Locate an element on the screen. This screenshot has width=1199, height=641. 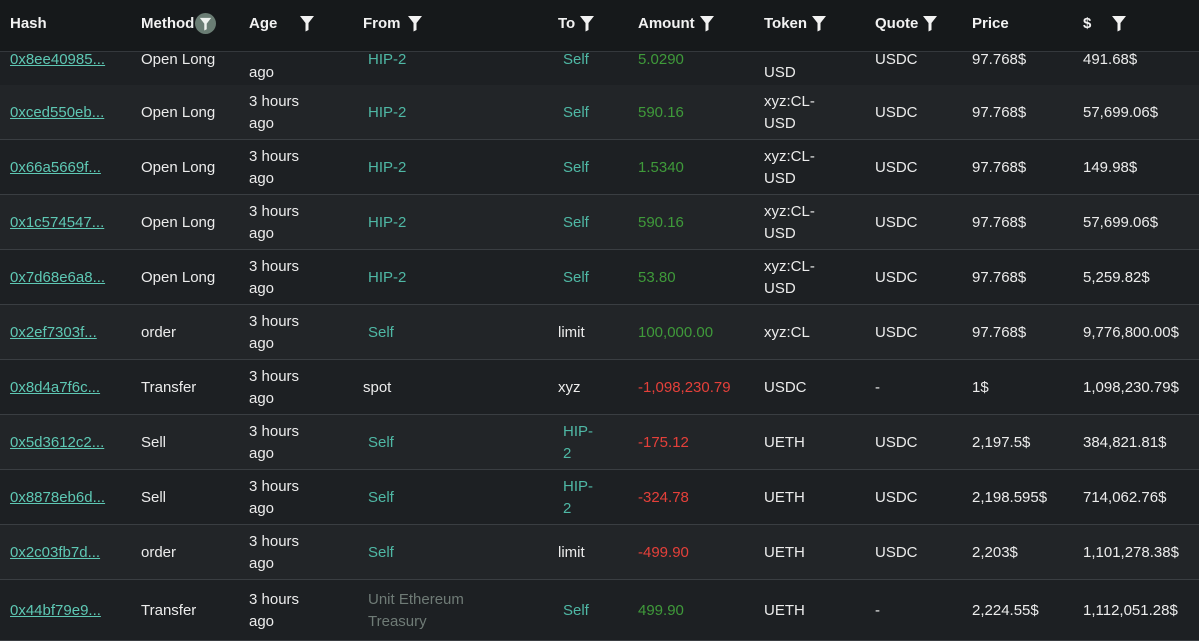
age-cell: ago is located at coordinates (262, 72).